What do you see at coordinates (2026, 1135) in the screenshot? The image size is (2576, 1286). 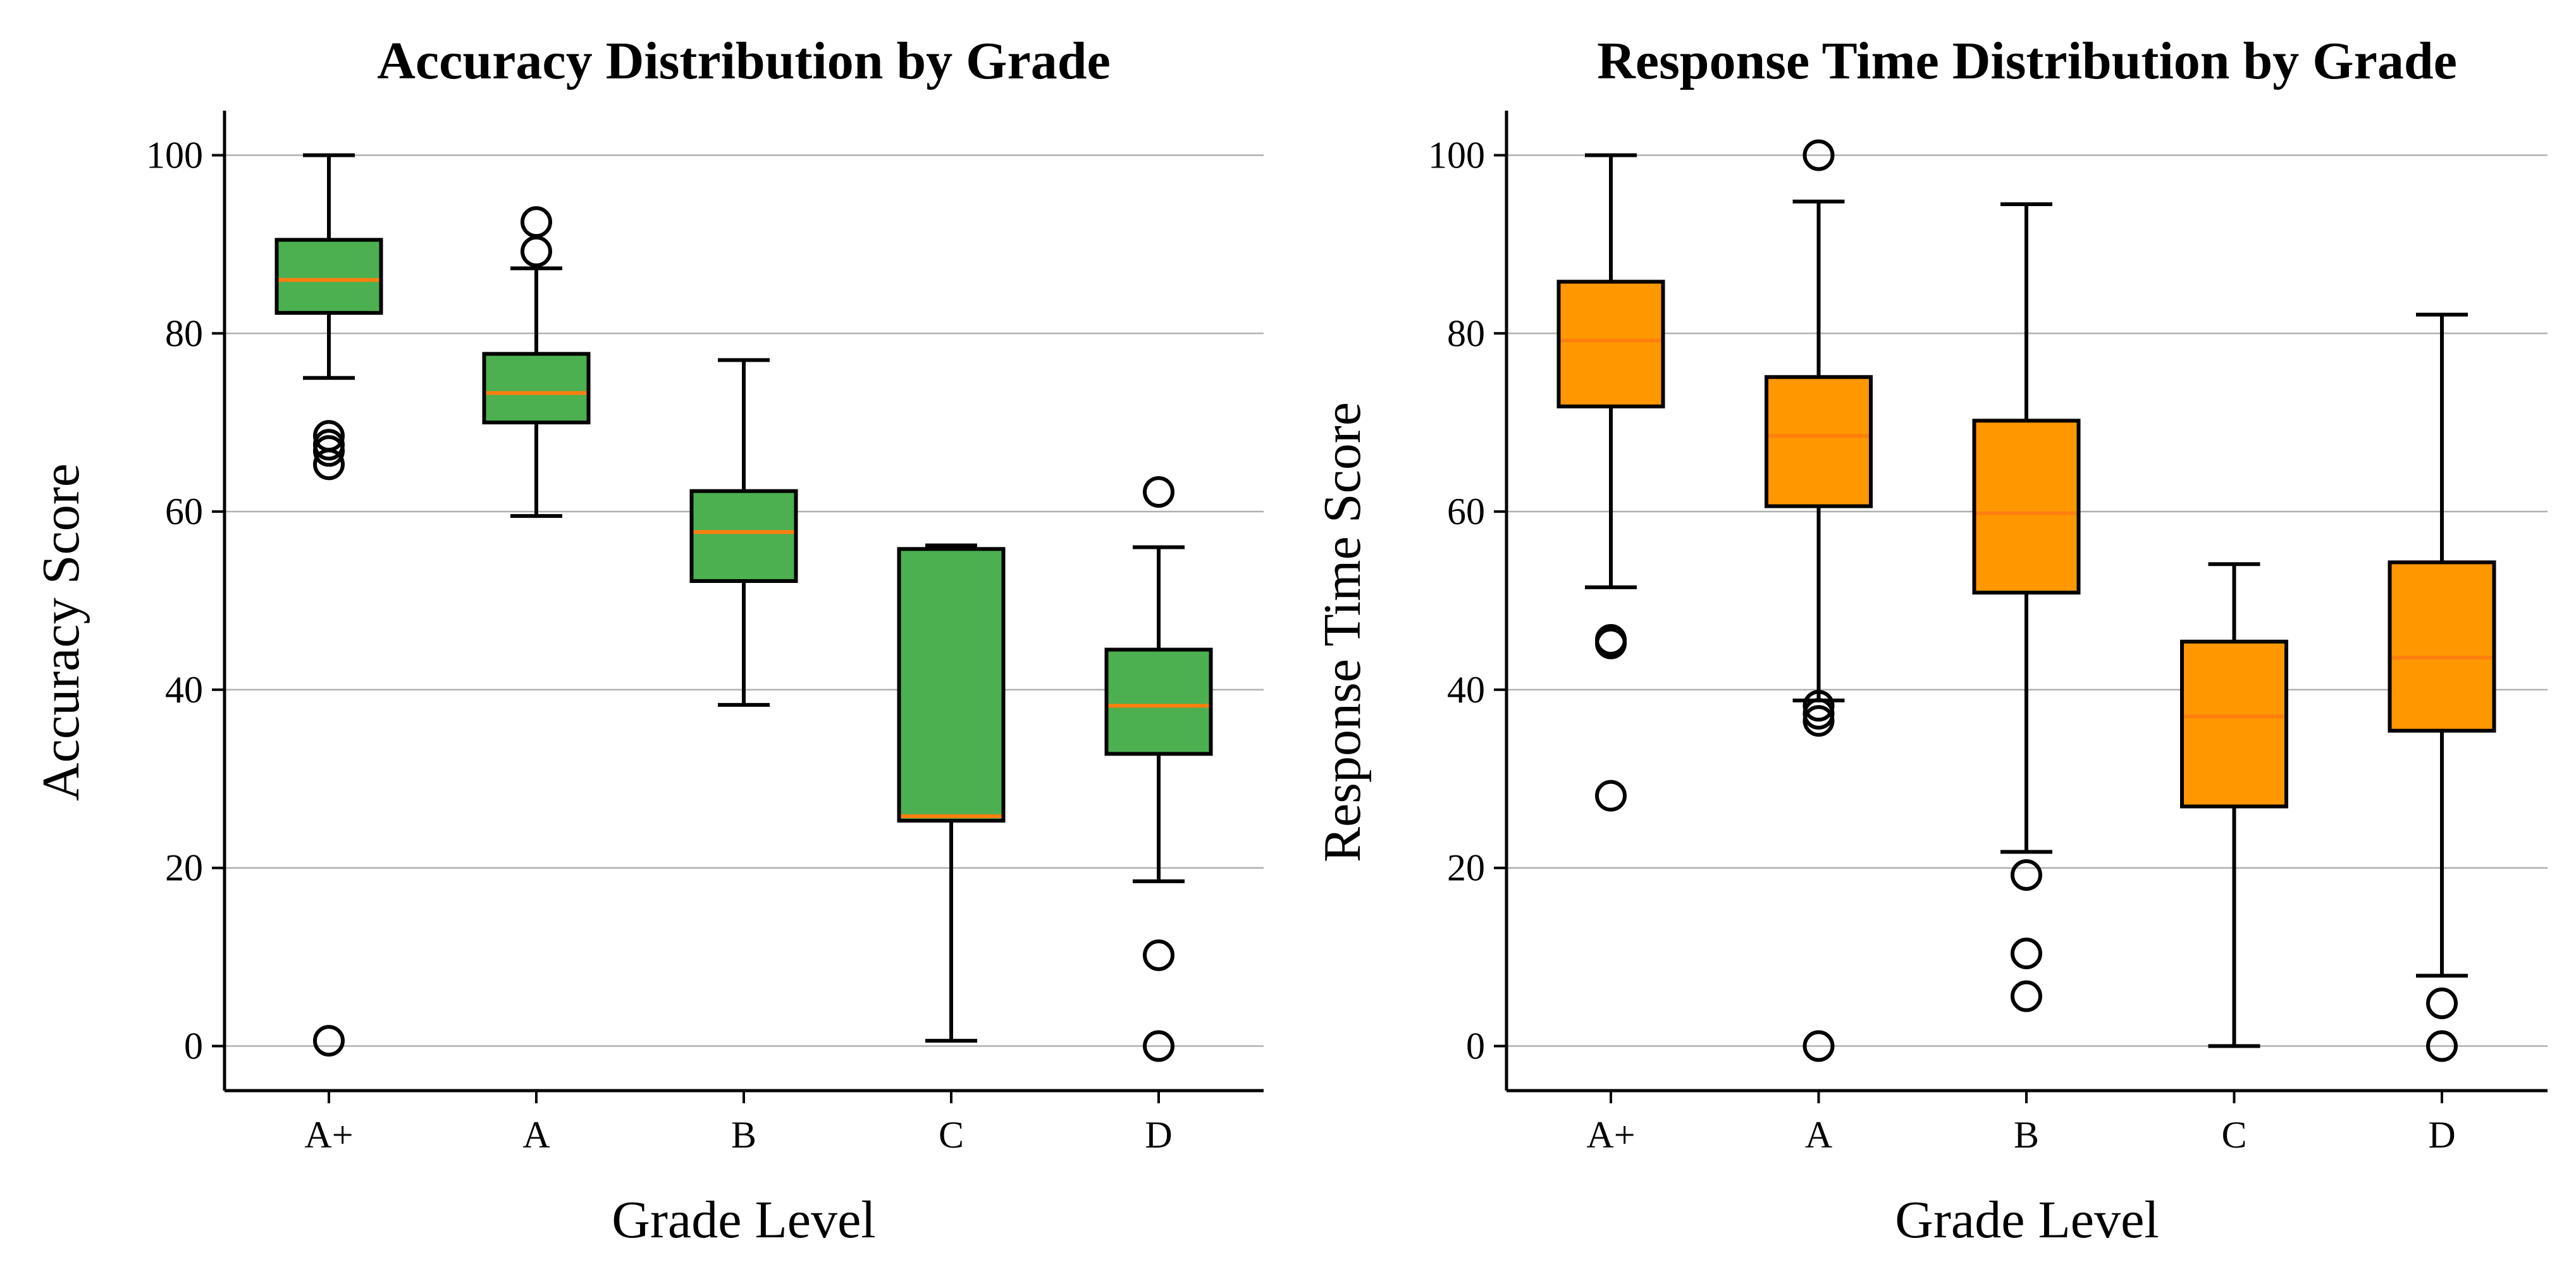 I see `response-time-x-tick-label-b: B` at bounding box center [2026, 1135].